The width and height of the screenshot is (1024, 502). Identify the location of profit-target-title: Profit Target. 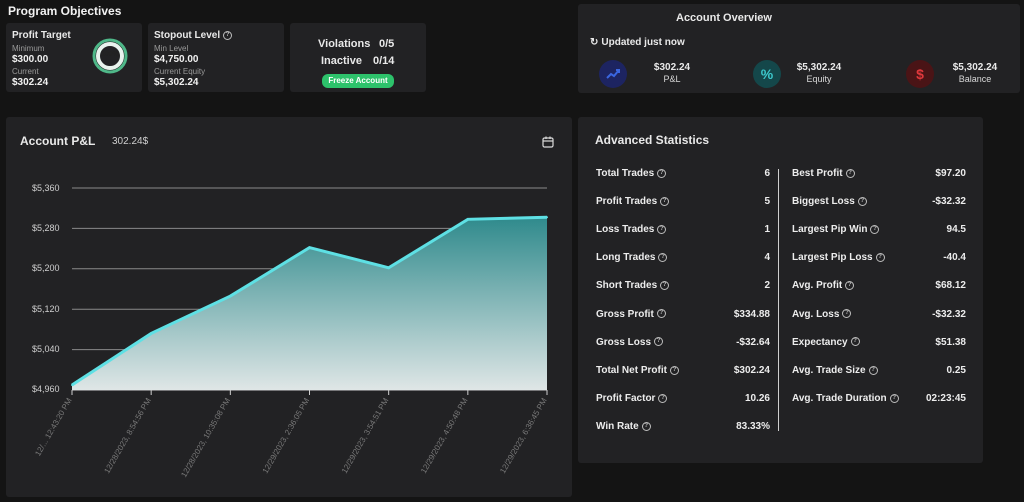
(41, 35).